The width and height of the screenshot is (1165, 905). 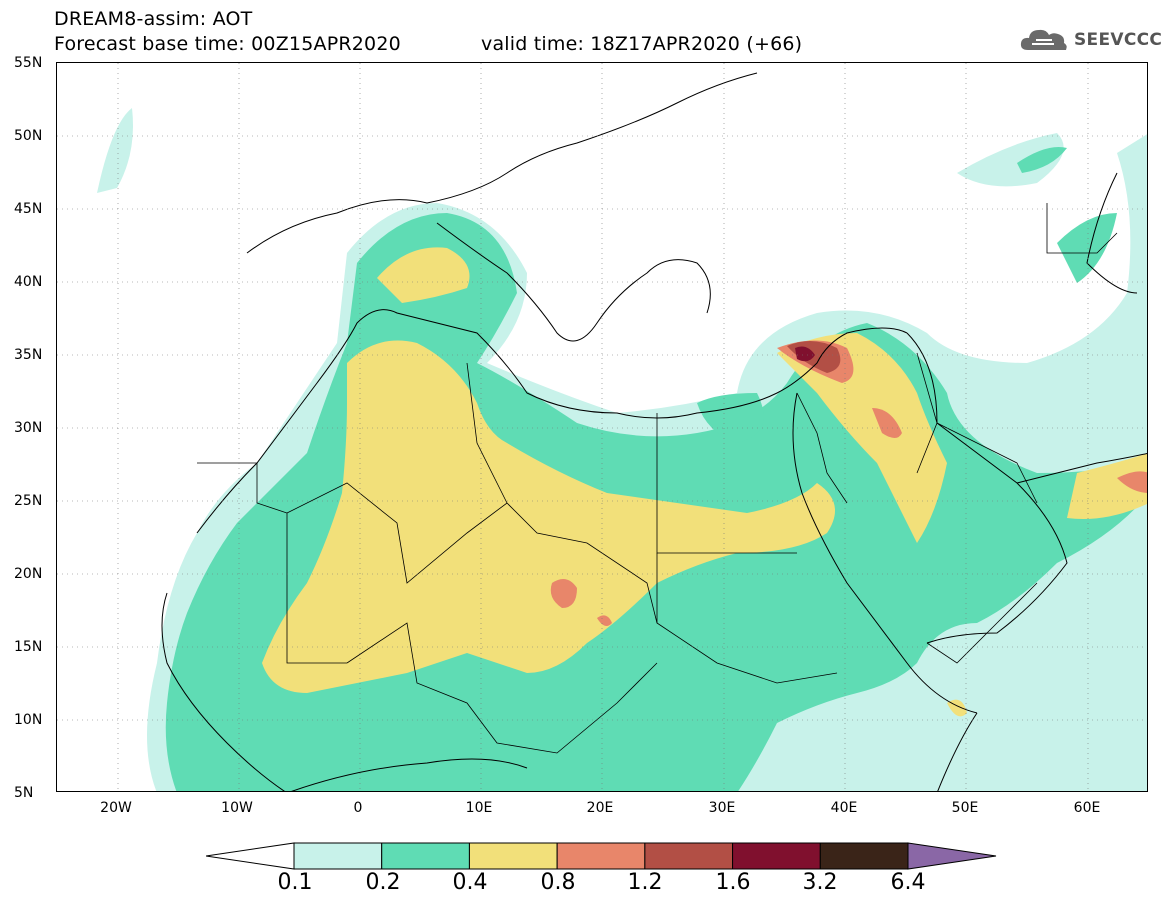 What do you see at coordinates (1043, 39) in the screenshot?
I see `cloud-icon` at bounding box center [1043, 39].